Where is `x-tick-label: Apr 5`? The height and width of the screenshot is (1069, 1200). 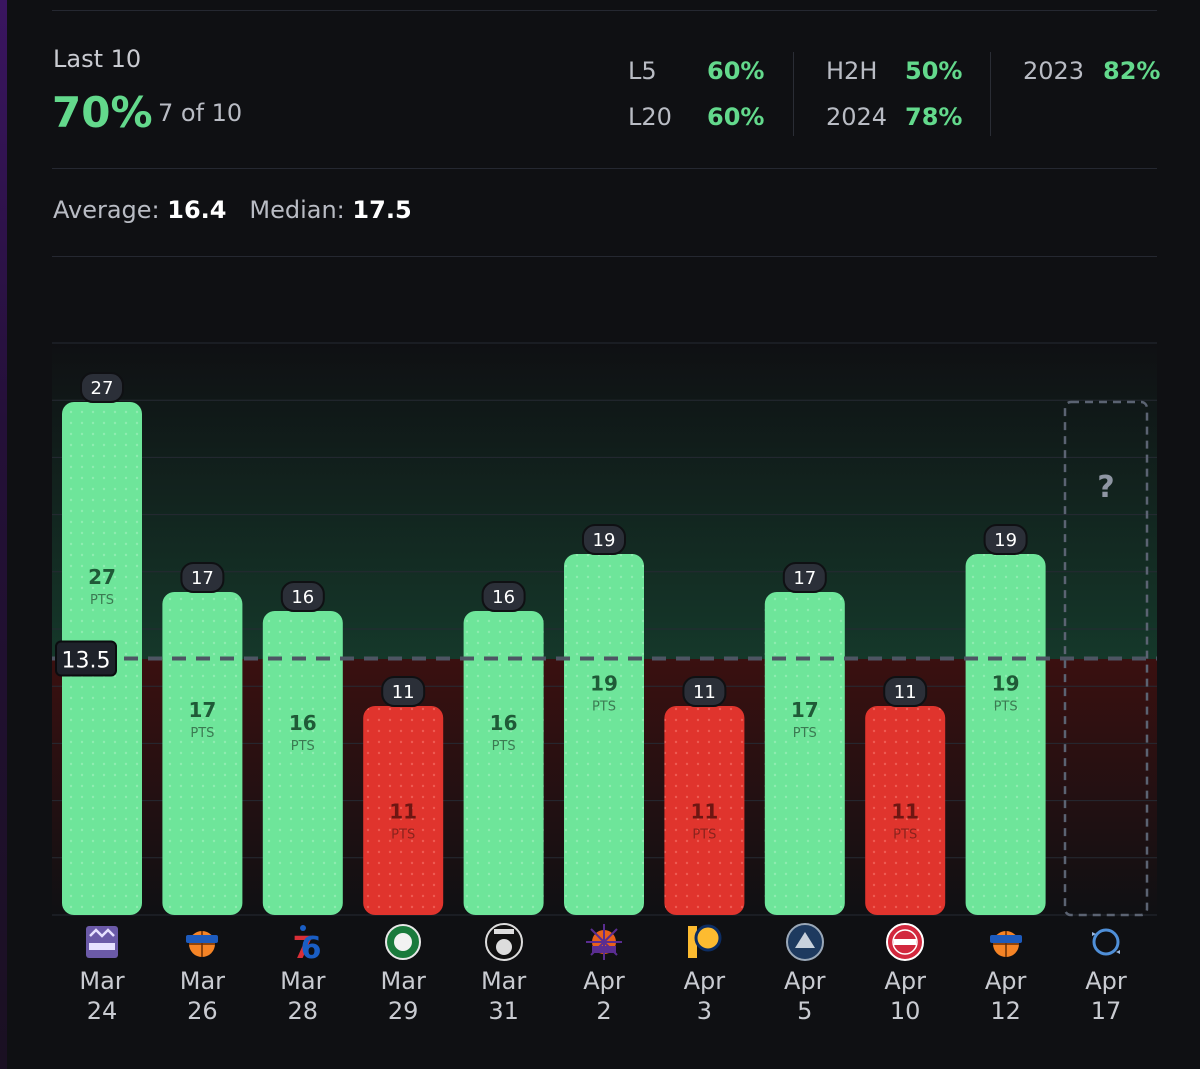
x-tick-label: Apr 5 is located at coordinates (805, 996).